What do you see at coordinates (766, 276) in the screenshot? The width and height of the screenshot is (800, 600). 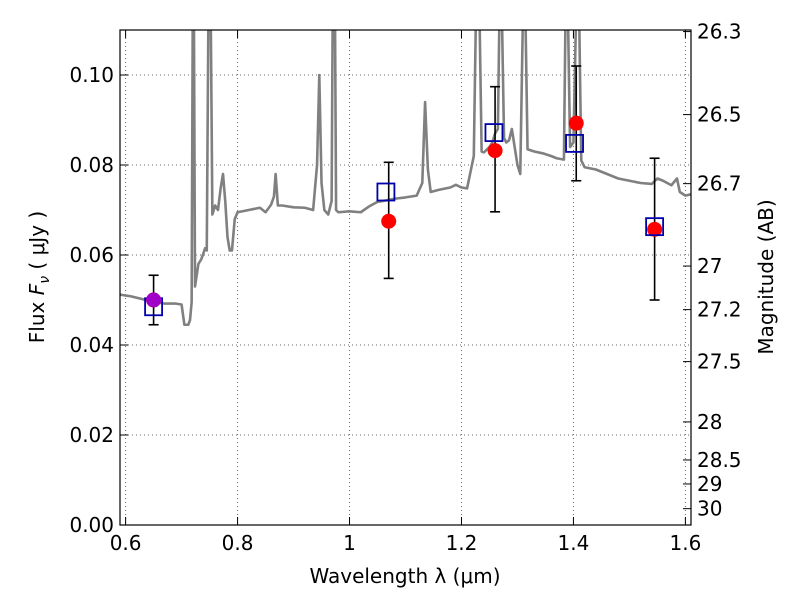 I see `right-axis-label: Magnitude (AB)` at bounding box center [766, 276].